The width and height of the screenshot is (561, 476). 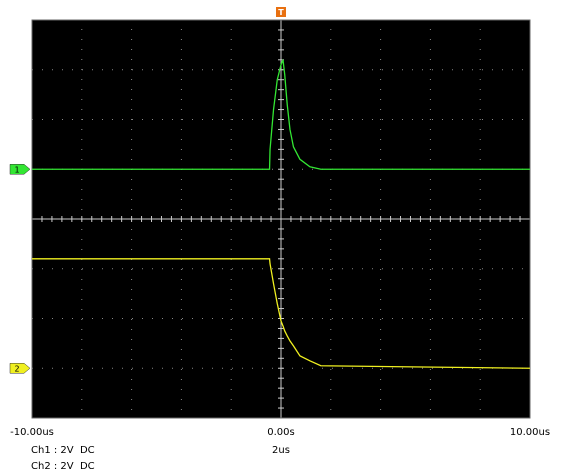 What do you see at coordinates (16, 169) in the screenshot?
I see `channel-label: 1` at bounding box center [16, 169].